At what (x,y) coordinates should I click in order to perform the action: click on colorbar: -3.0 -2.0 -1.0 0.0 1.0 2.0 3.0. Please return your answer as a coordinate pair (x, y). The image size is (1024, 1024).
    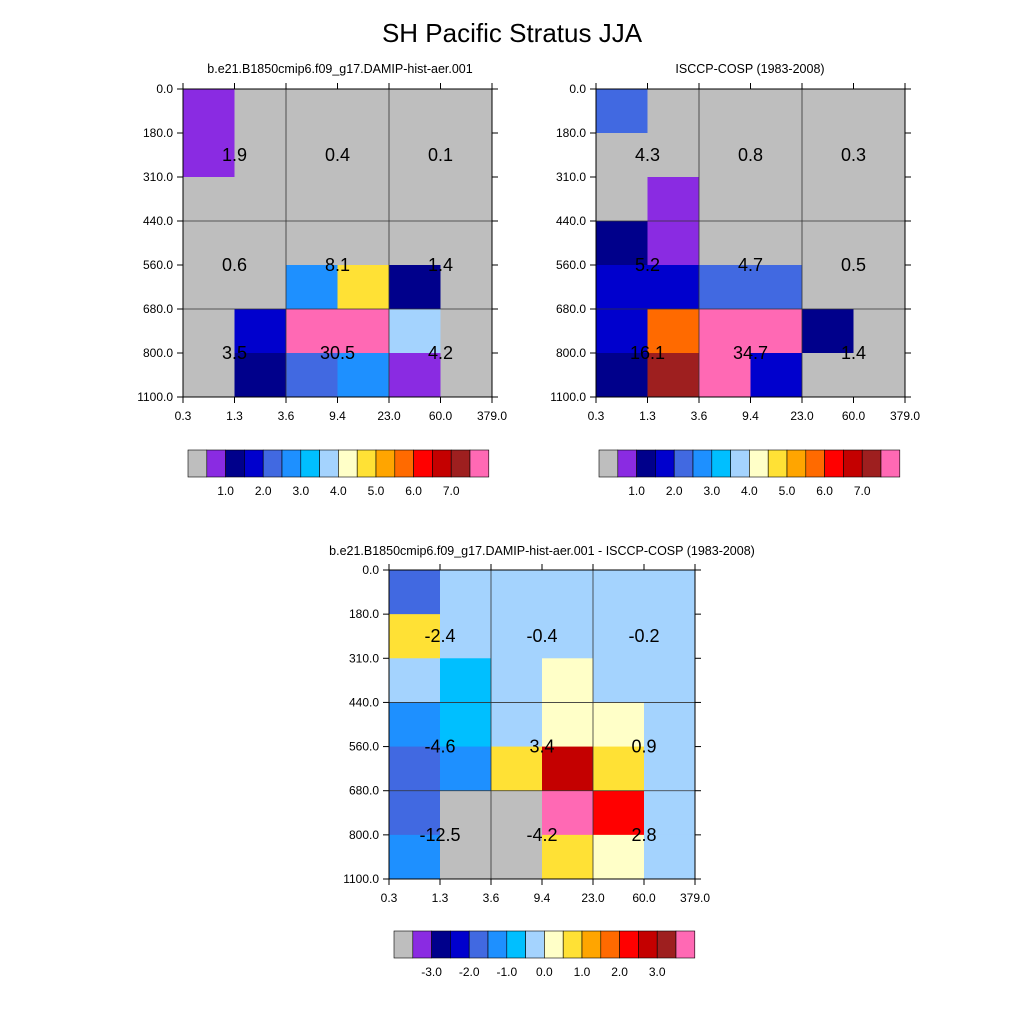
    Looking at the image, I should click on (544, 954).